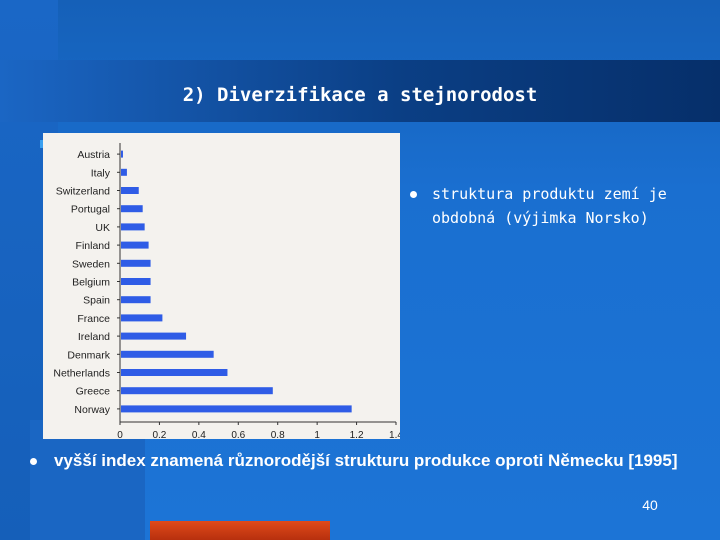 The width and height of the screenshot is (720, 540). What do you see at coordinates (357, 434) in the screenshot?
I see `x-tick-label: 1.2` at bounding box center [357, 434].